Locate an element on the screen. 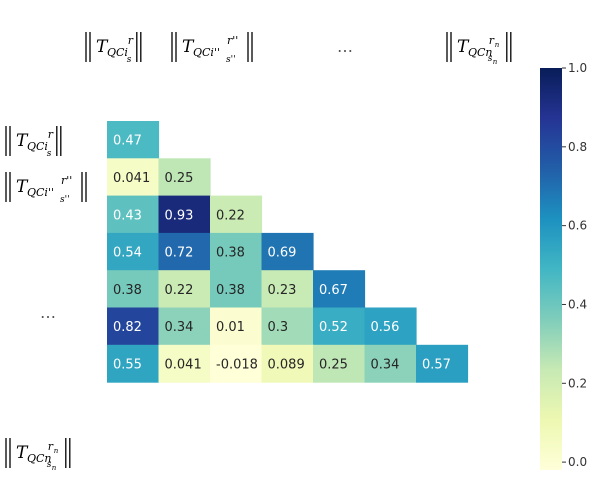  cell-value-label: 0.23 is located at coordinates (282, 290).